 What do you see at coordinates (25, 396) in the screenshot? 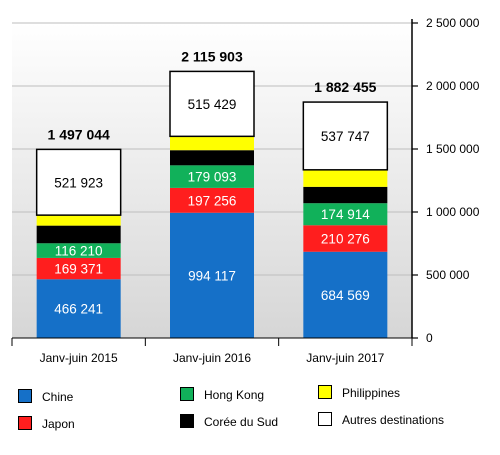
I see `legend-swatch-chine` at bounding box center [25, 396].